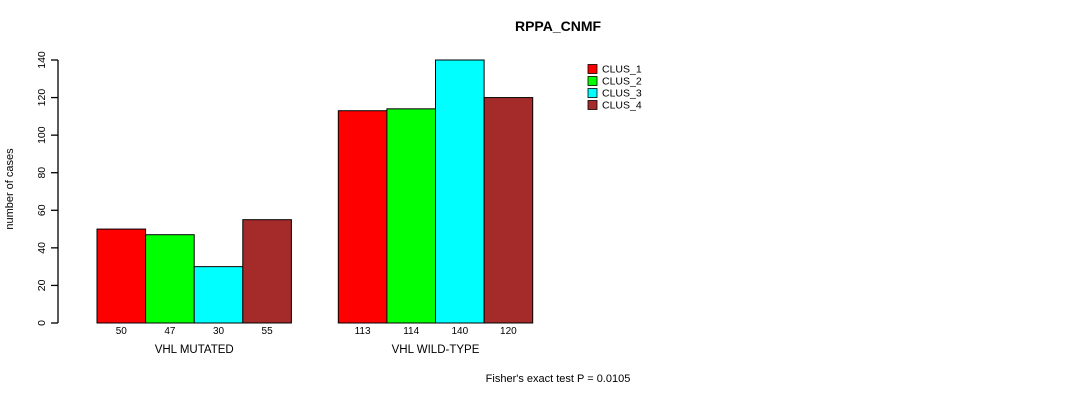 The width and height of the screenshot is (1090, 400). What do you see at coordinates (558, 379) in the screenshot?
I see `annotation-text: Fisher's exact test P = 0.0105` at bounding box center [558, 379].